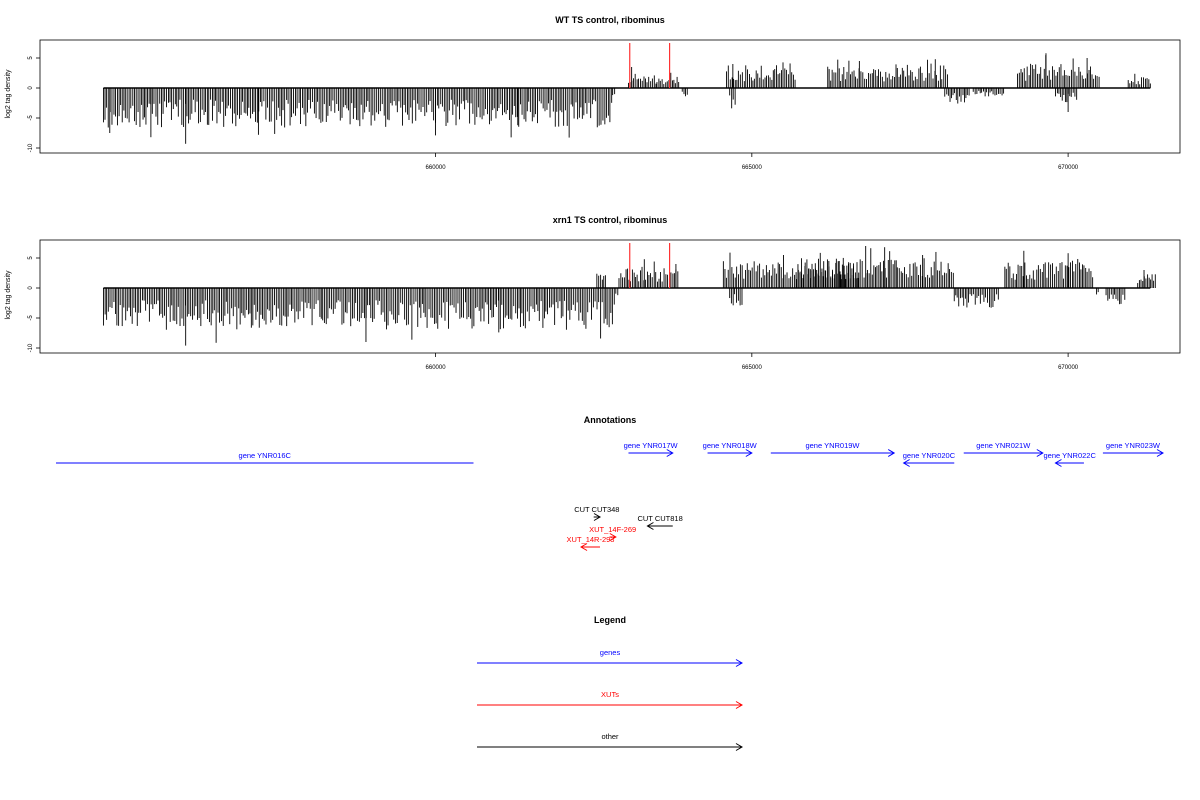 The height and width of the screenshot is (800, 1200). Describe the element at coordinates (8, 94) in the screenshot. I see `wt-panel-ylabel: log2 tag density` at that location.